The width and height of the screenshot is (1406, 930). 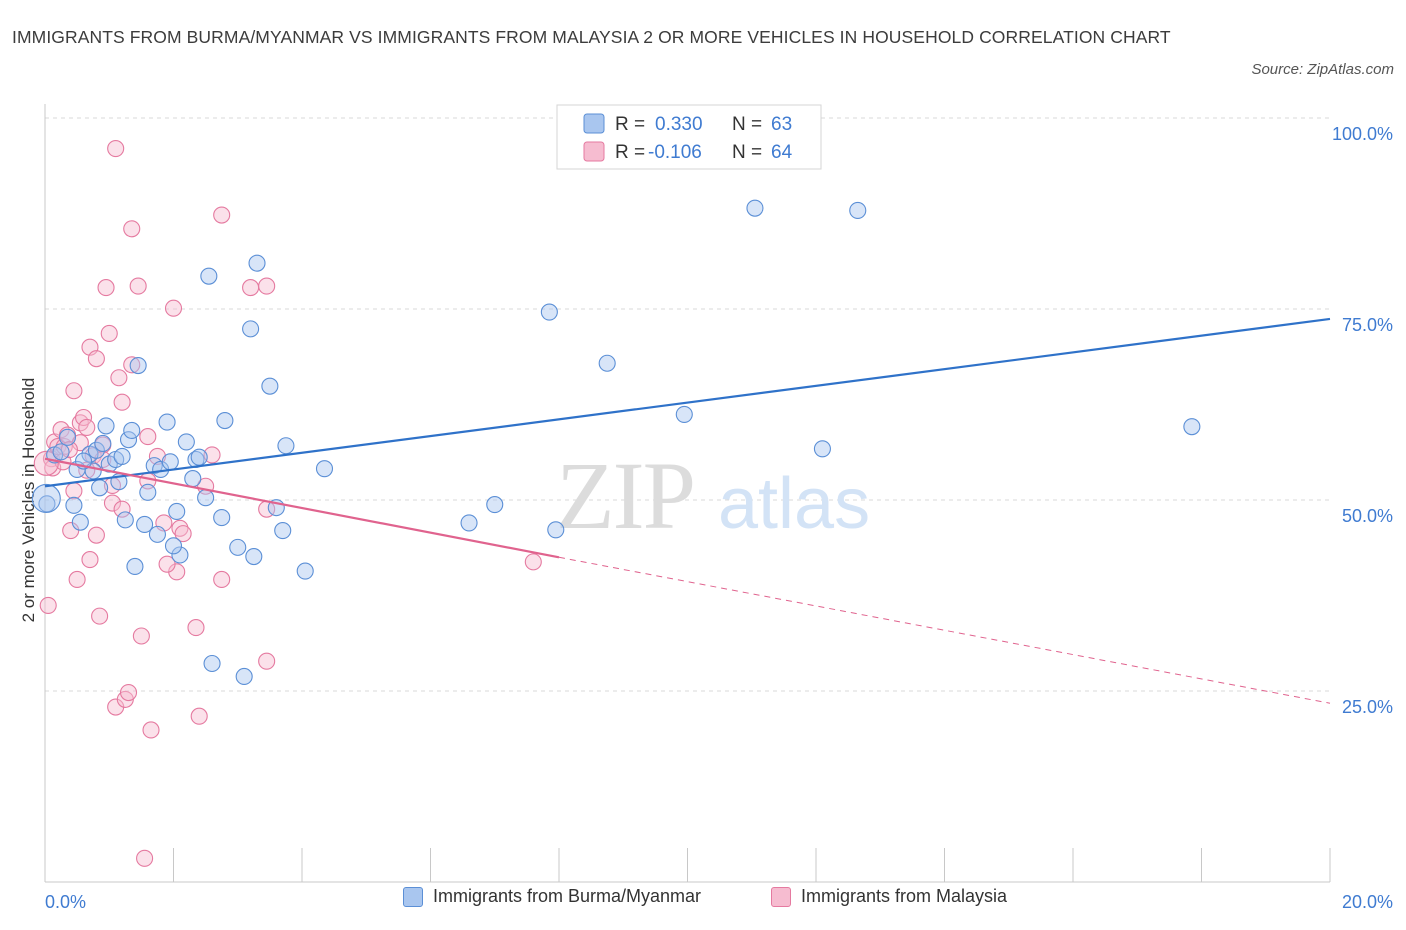 I want to click on legend-n-label-burma: N =, so click(x=747, y=124).